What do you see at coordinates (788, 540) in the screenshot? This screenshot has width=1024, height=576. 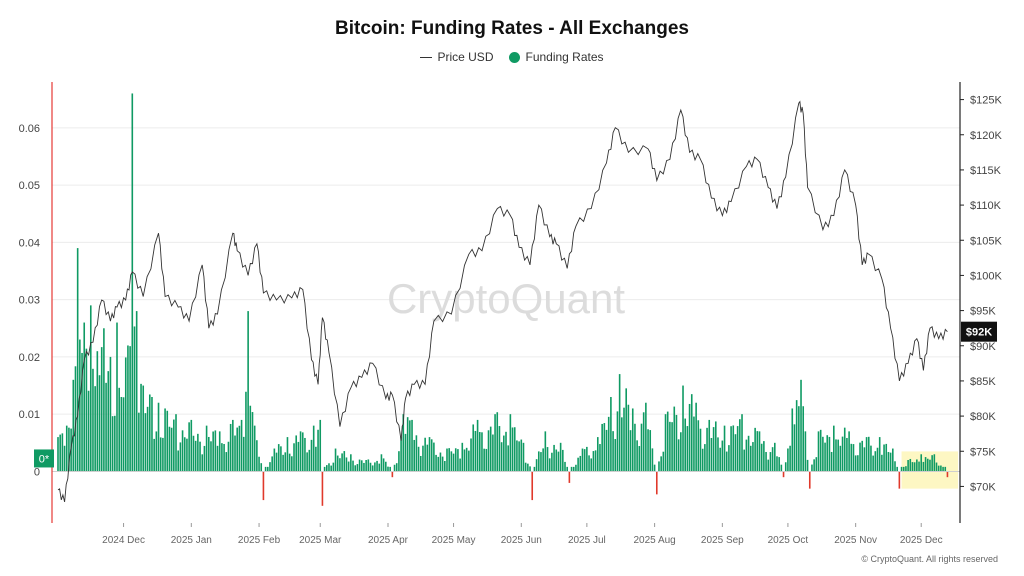 I see `x-tick-label: 2025 Oct` at bounding box center [788, 540].